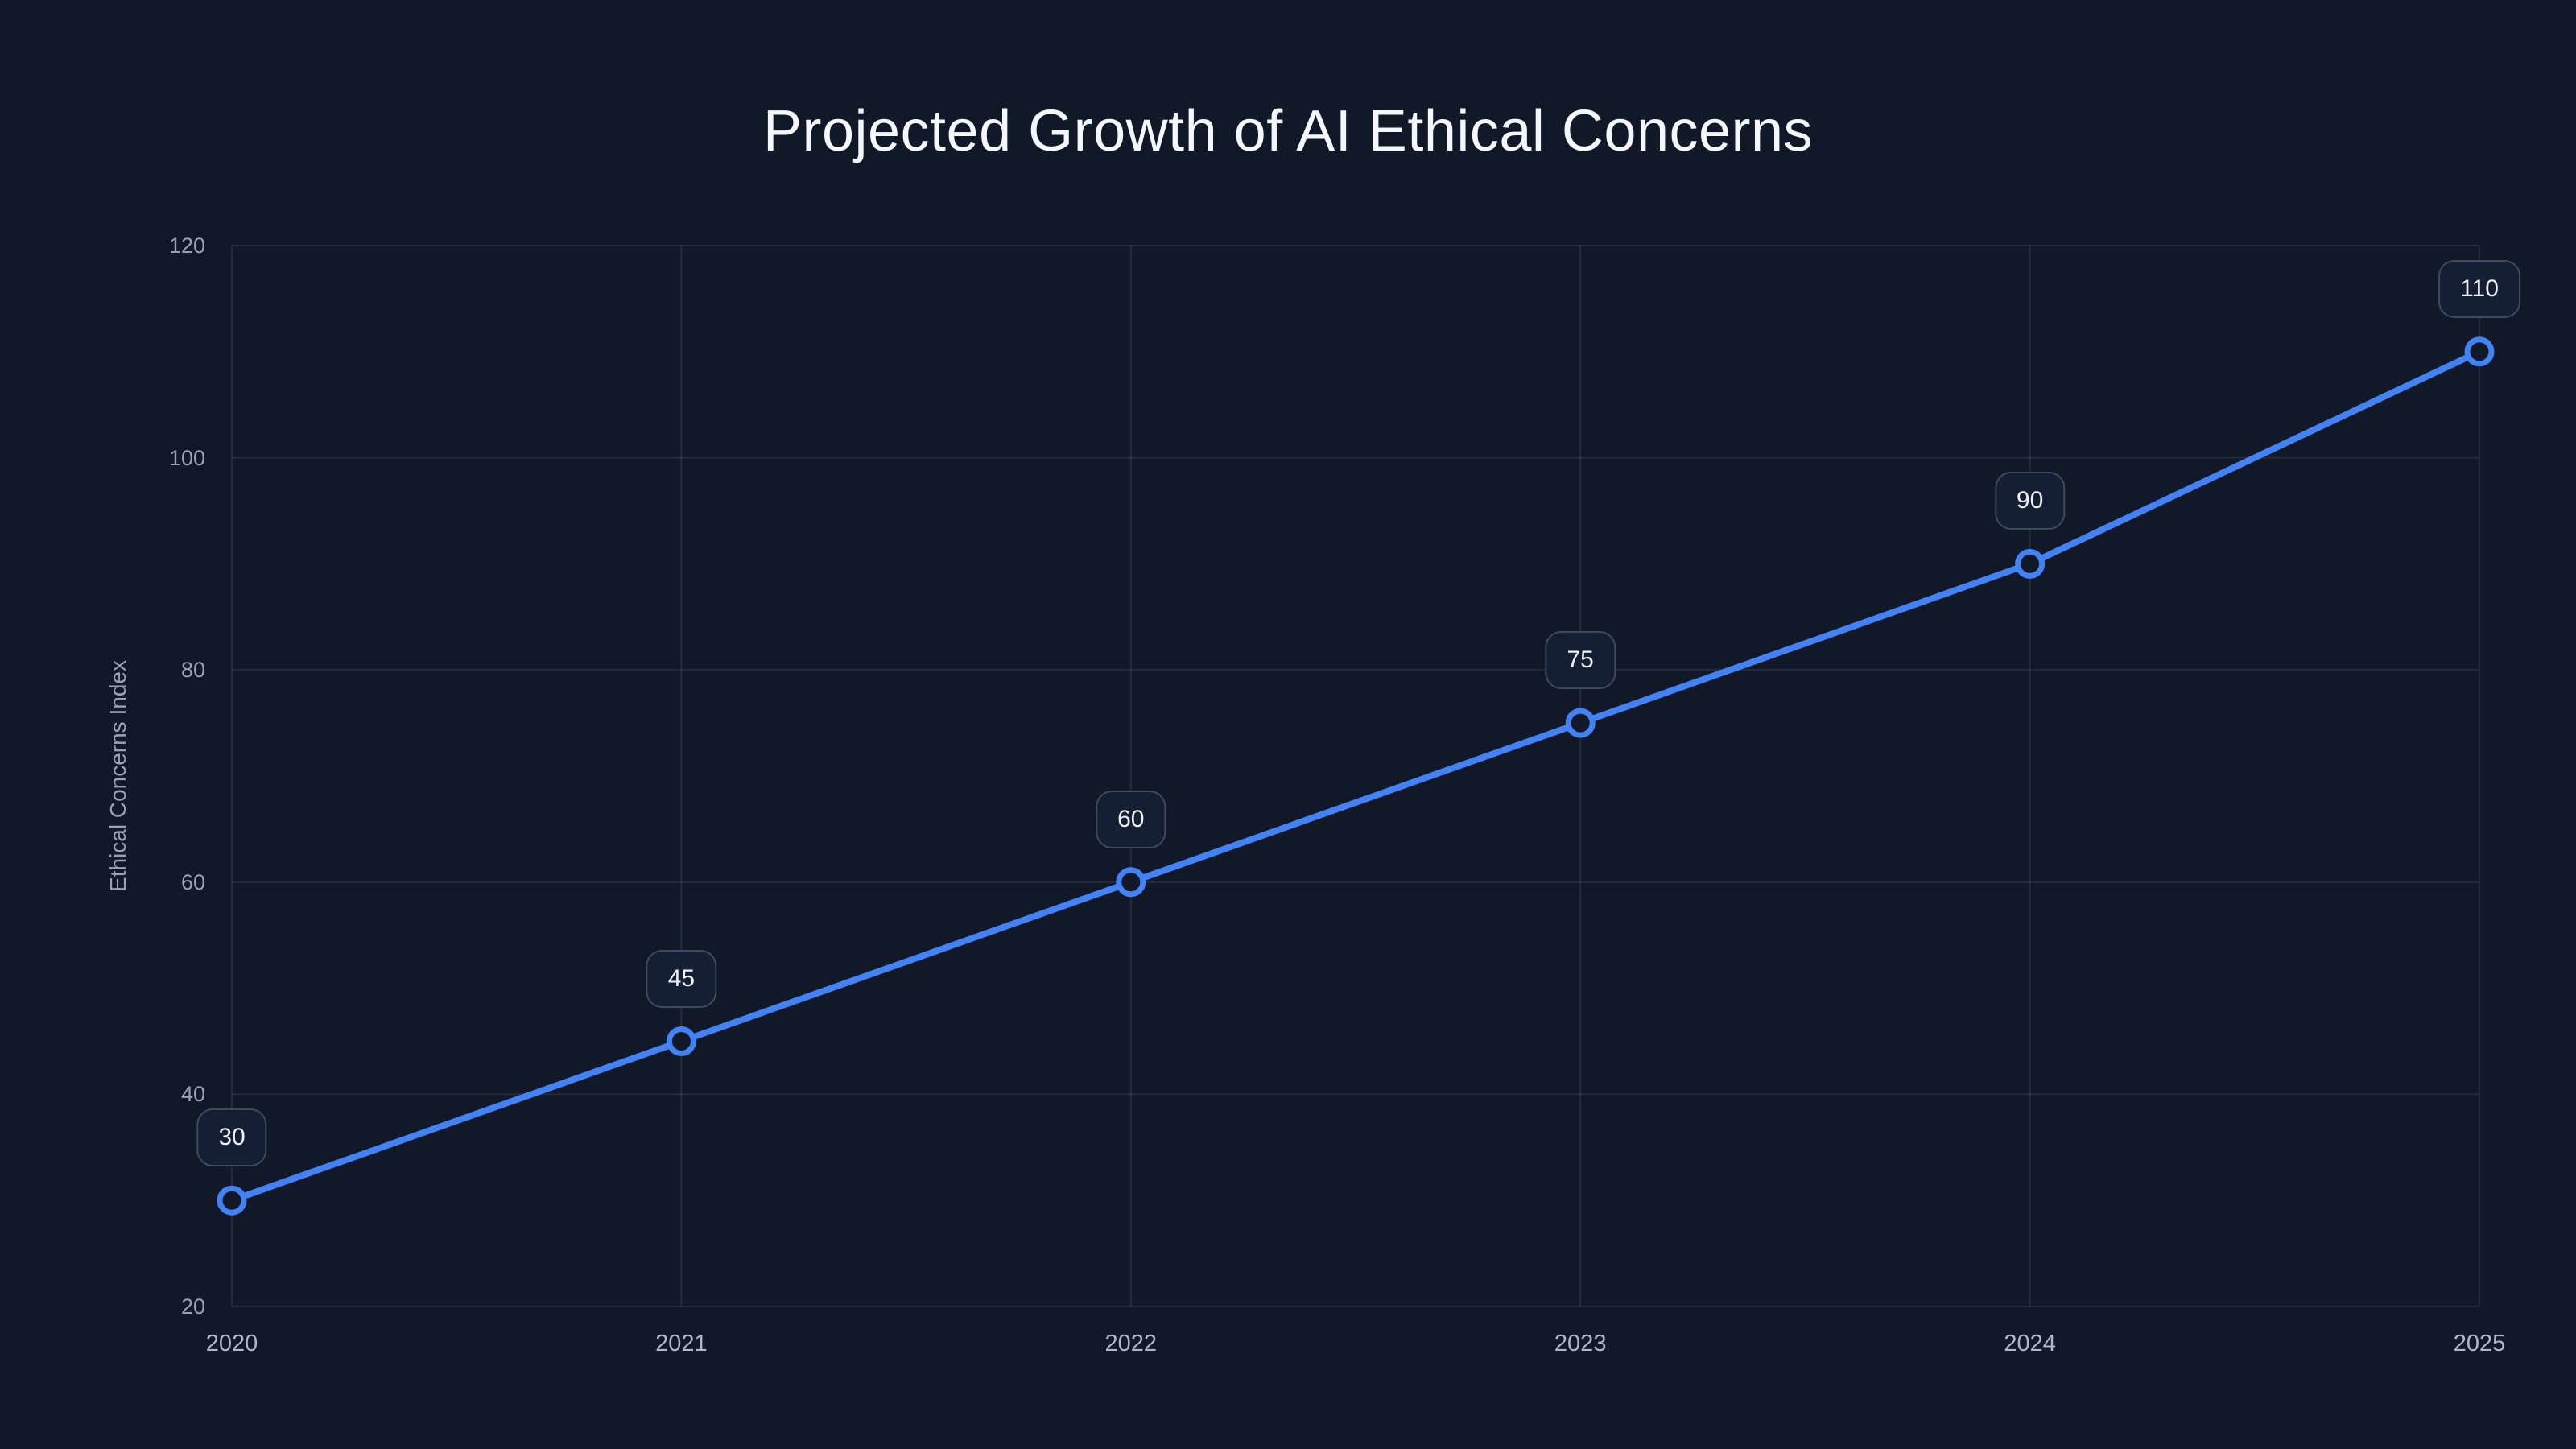  I want to click on x-tick-label: 2025, so click(2479, 1343).